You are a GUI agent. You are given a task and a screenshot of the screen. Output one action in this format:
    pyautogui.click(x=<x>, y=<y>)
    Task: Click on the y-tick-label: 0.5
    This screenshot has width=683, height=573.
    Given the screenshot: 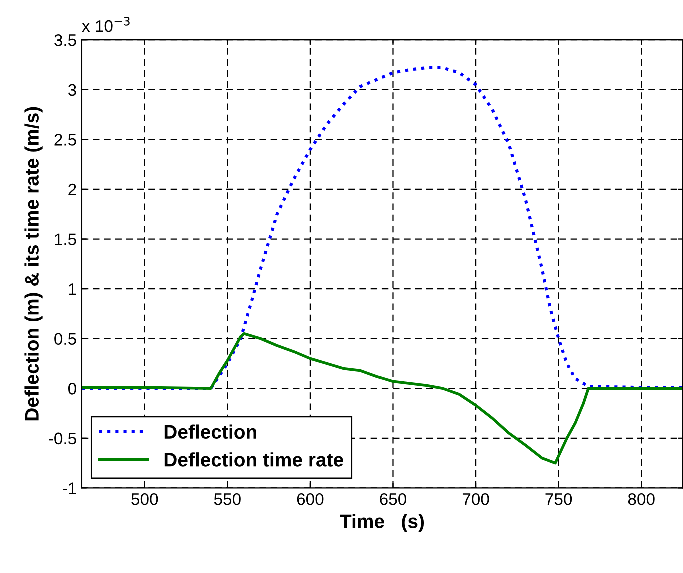 What is the action you would take?
    pyautogui.click(x=65, y=339)
    